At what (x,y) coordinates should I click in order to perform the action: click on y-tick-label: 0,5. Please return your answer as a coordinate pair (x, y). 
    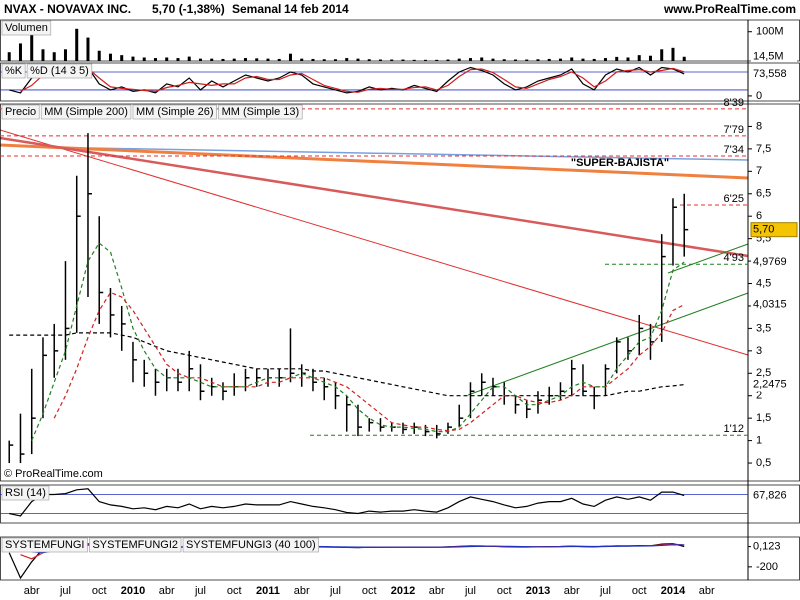
    Looking at the image, I should click on (763, 463).